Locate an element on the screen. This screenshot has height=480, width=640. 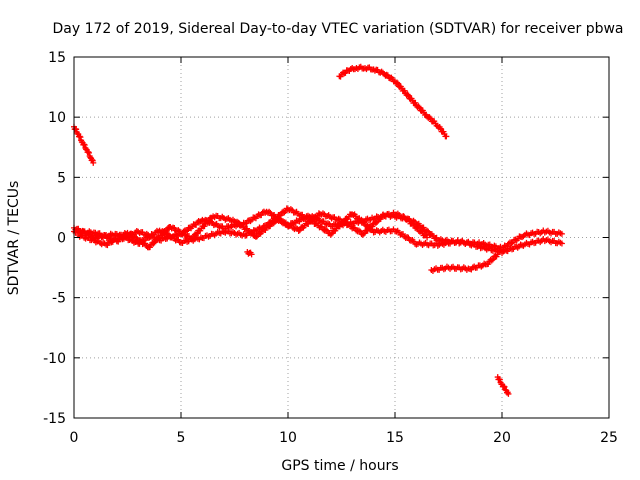
series-arc-short-dip is located at coordinates (249, 253).